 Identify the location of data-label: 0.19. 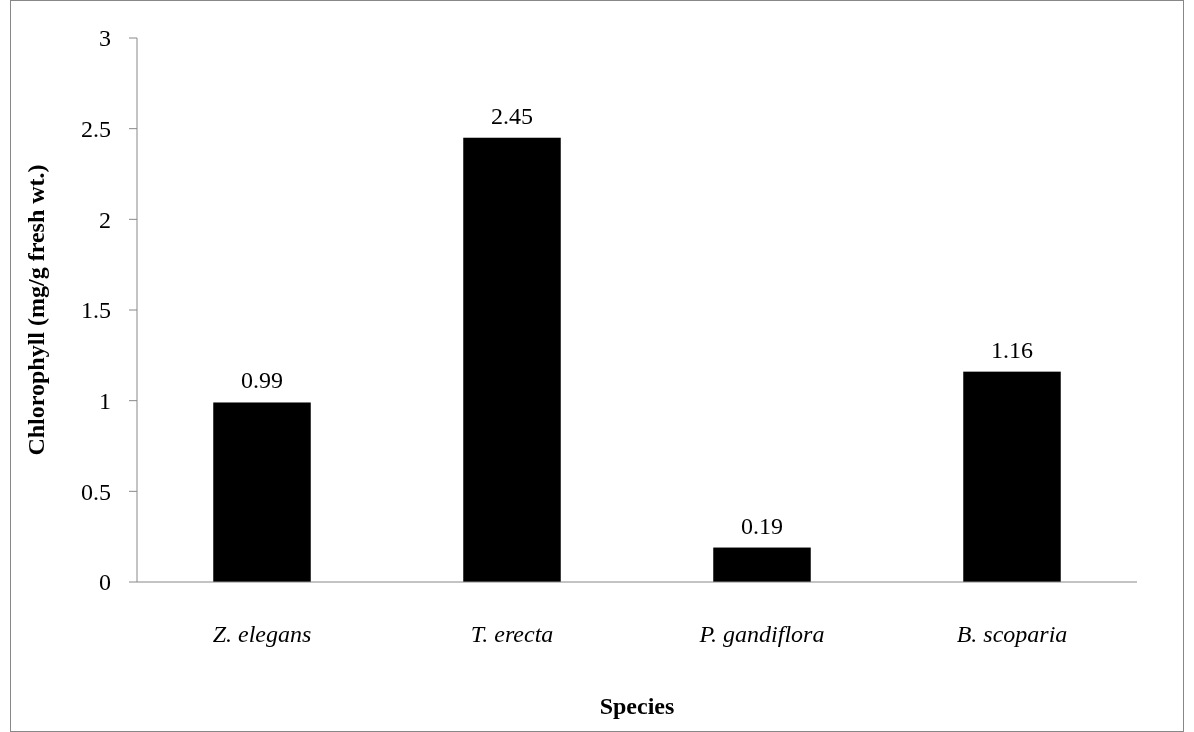
(762, 525).